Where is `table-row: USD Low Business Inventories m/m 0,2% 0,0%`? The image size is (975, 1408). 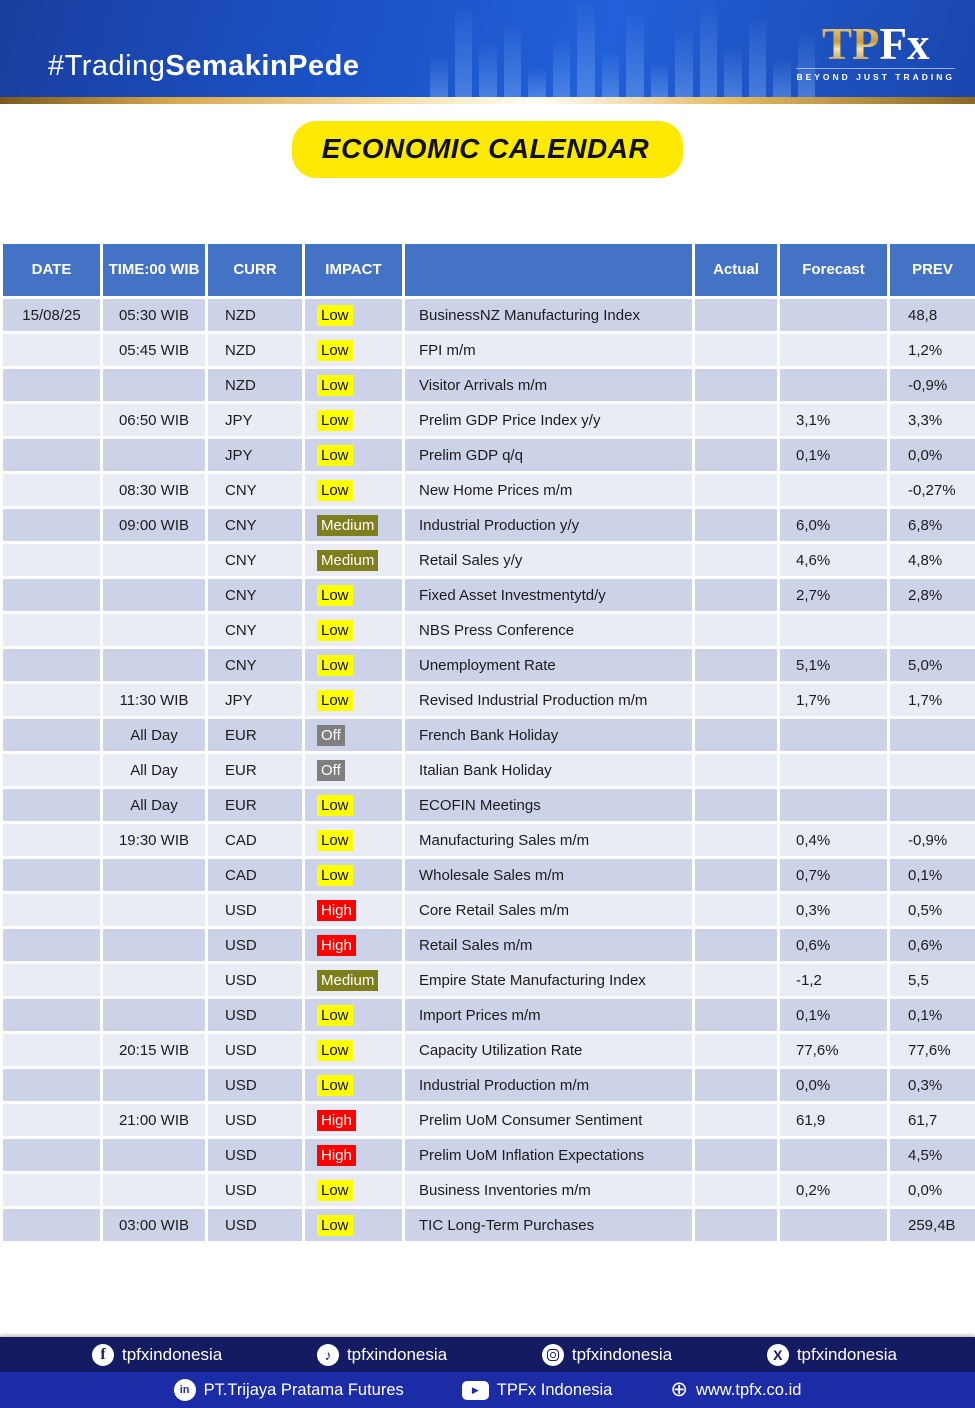 table-row: USD Low Business Inventories m/m 0,2% 0,0% is located at coordinates (489, 1190).